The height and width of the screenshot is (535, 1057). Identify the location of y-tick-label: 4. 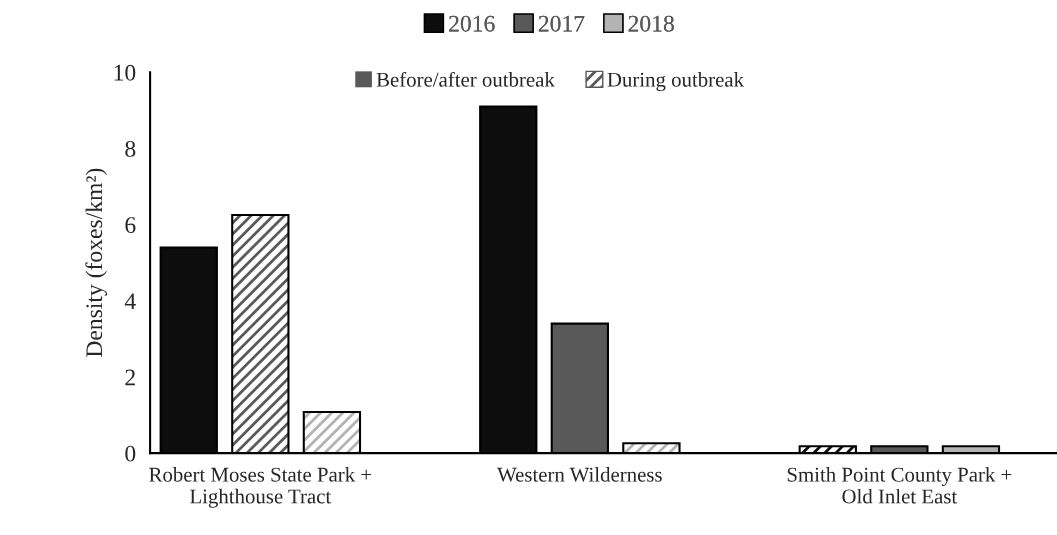
(130, 301).